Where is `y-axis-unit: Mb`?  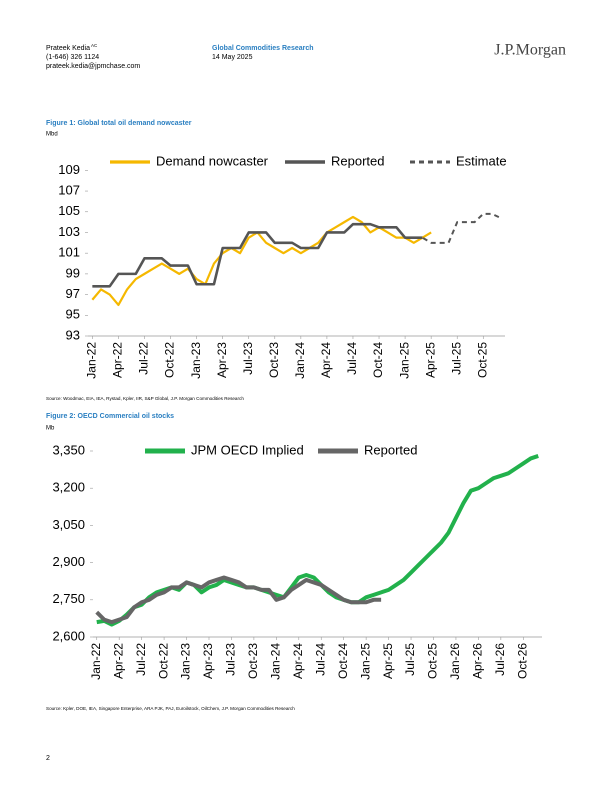
y-axis-unit: Mb is located at coordinates (50, 429).